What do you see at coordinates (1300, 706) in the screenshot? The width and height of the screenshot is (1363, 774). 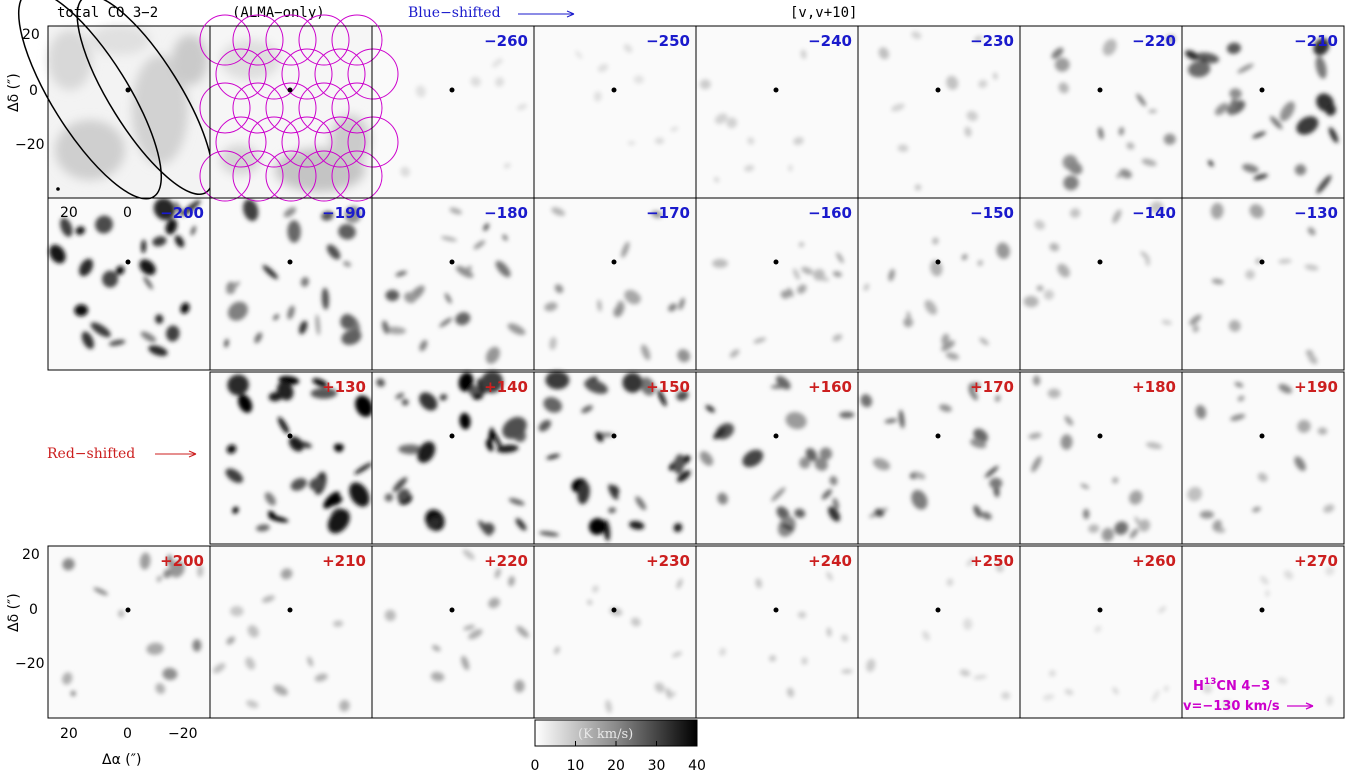 I see `annotation-arrow-icon` at bounding box center [1300, 706].